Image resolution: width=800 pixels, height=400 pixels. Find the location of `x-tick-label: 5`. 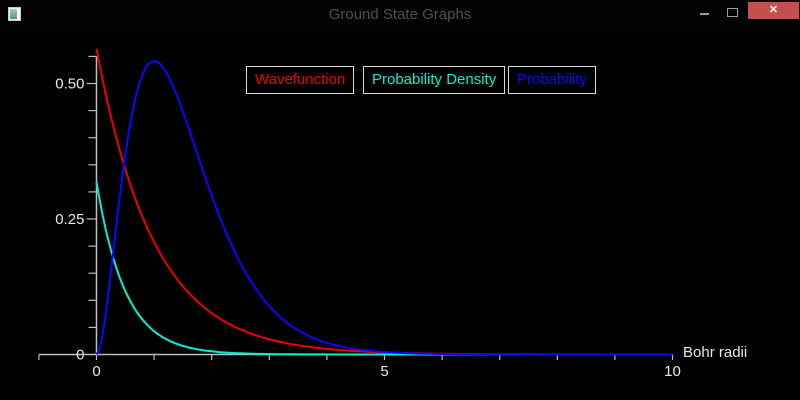

x-tick-label: 5 is located at coordinates (384, 371).